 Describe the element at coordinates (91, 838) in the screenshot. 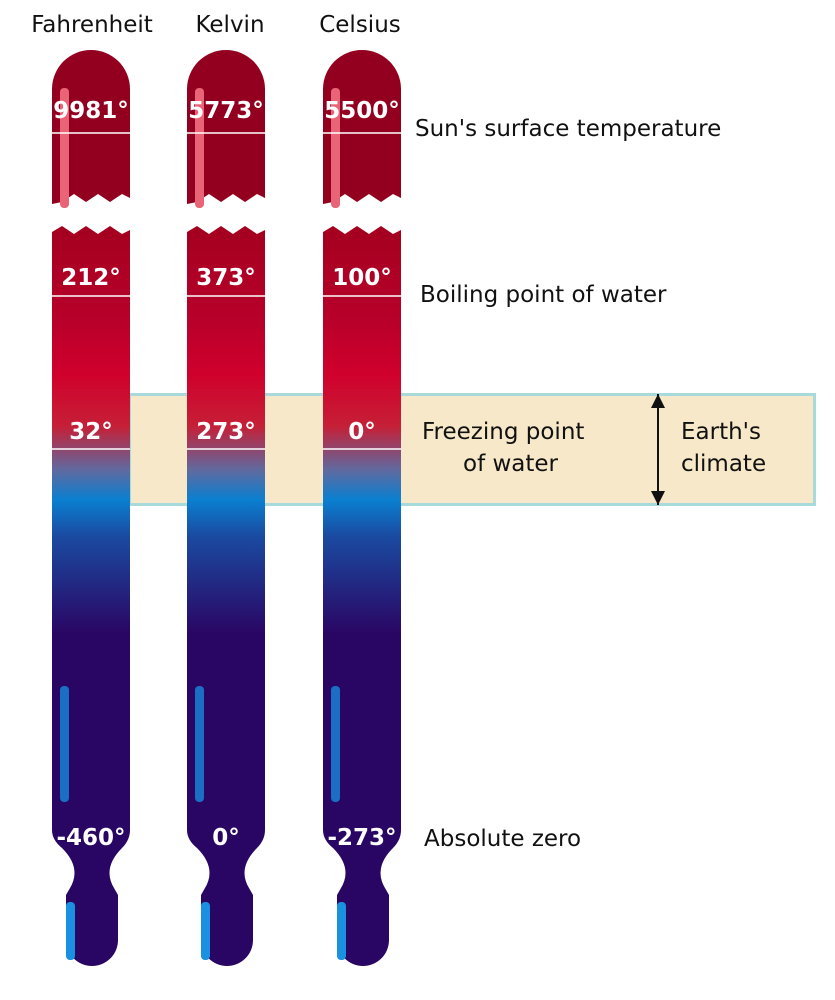

I see `value-fahrenheit-absolute-zero: -460°` at that location.